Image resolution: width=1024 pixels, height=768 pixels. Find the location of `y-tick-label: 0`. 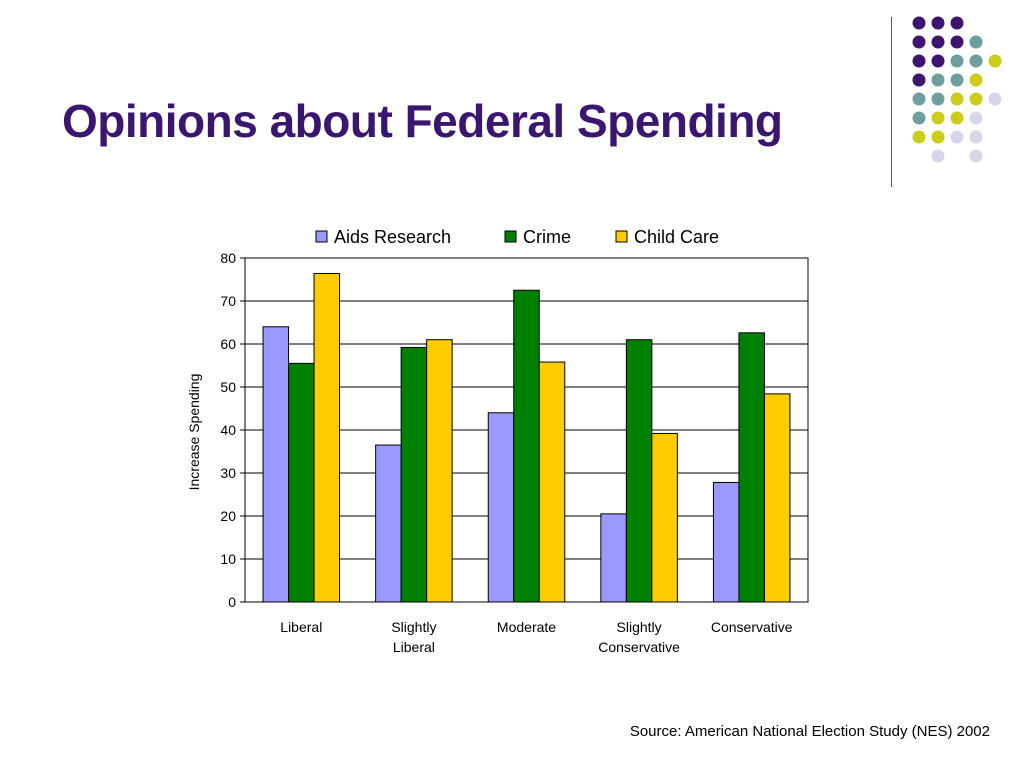

y-tick-label: 0 is located at coordinates (232, 602).